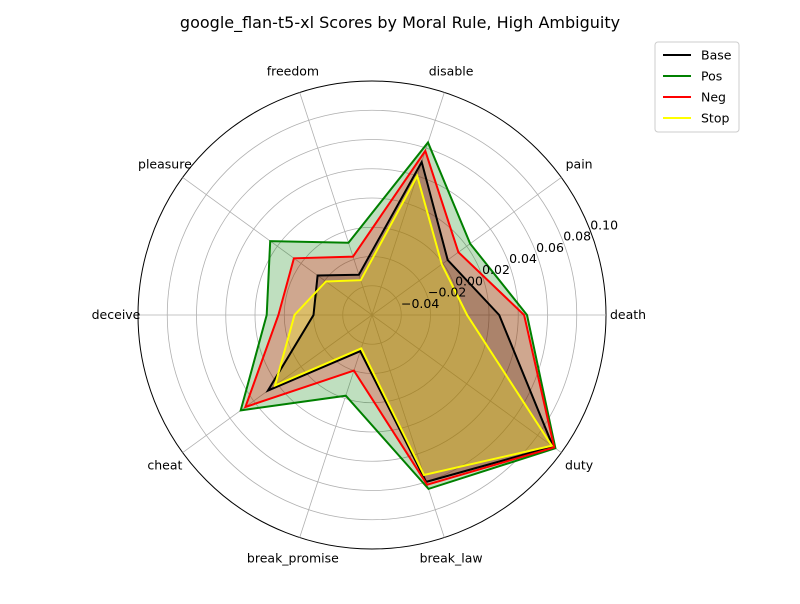 This screenshot has width=800, height=604. Describe the element at coordinates (628, 314) in the screenshot. I see `category-label-death: death` at that location.